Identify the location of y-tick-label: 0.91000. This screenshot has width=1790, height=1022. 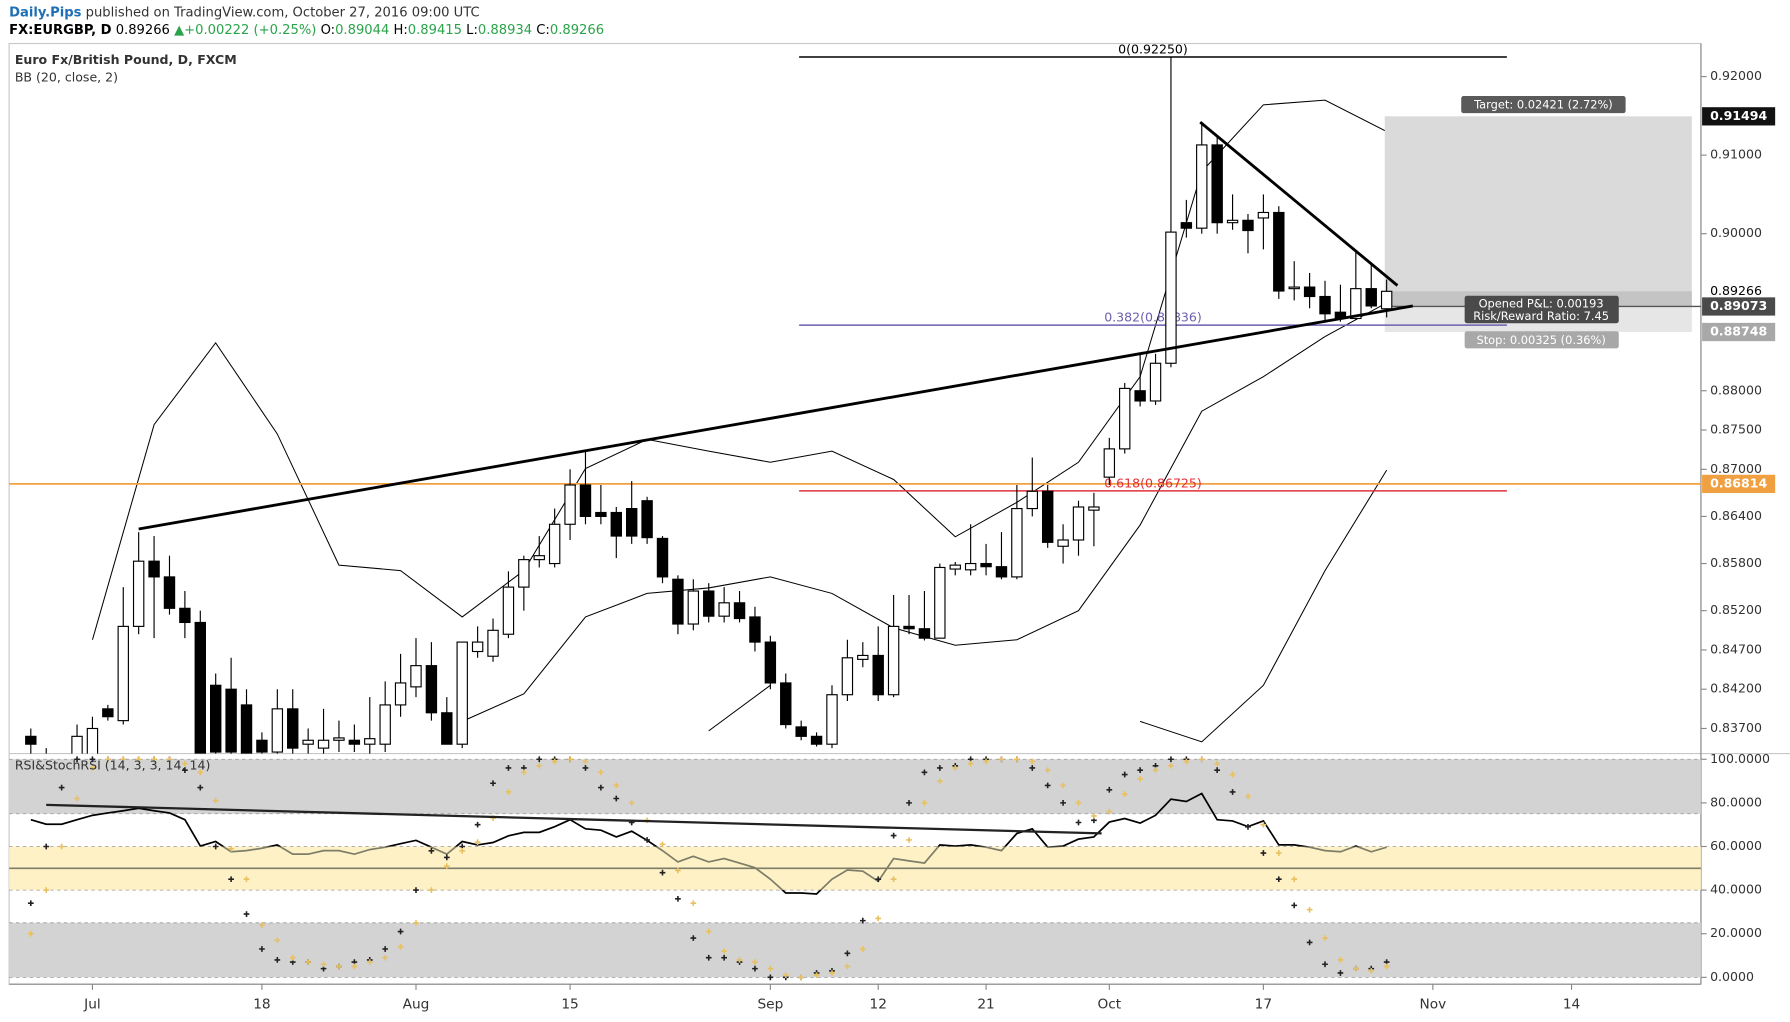
(1736, 154).